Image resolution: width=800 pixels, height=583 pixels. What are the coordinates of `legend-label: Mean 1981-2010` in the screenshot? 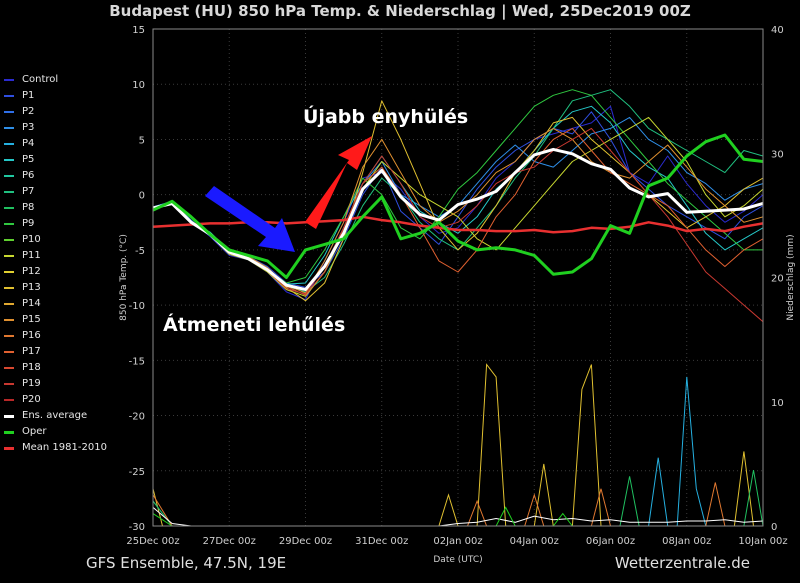 It's located at (64, 447).